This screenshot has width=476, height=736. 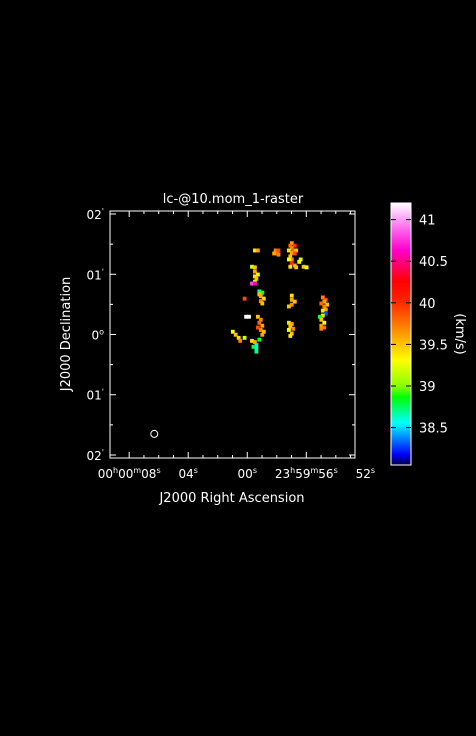 What do you see at coordinates (233, 199) in the screenshot?
I see `chart-title: lc-@10.mom_1-raster` at bounding box center [233, 199].